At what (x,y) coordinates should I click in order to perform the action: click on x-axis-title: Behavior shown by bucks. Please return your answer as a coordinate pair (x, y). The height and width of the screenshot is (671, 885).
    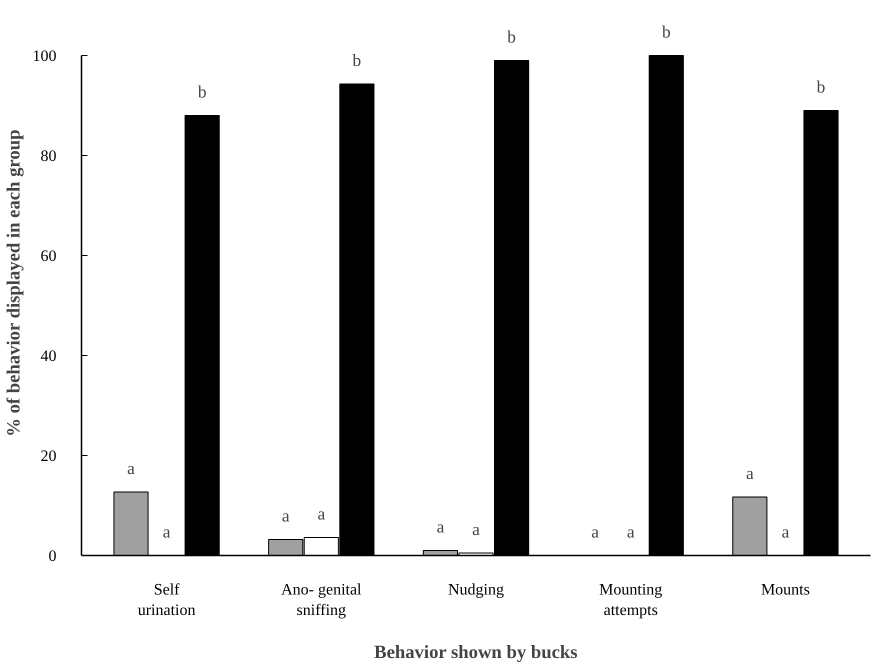
    Looking at the image, I should click on (476, 652).